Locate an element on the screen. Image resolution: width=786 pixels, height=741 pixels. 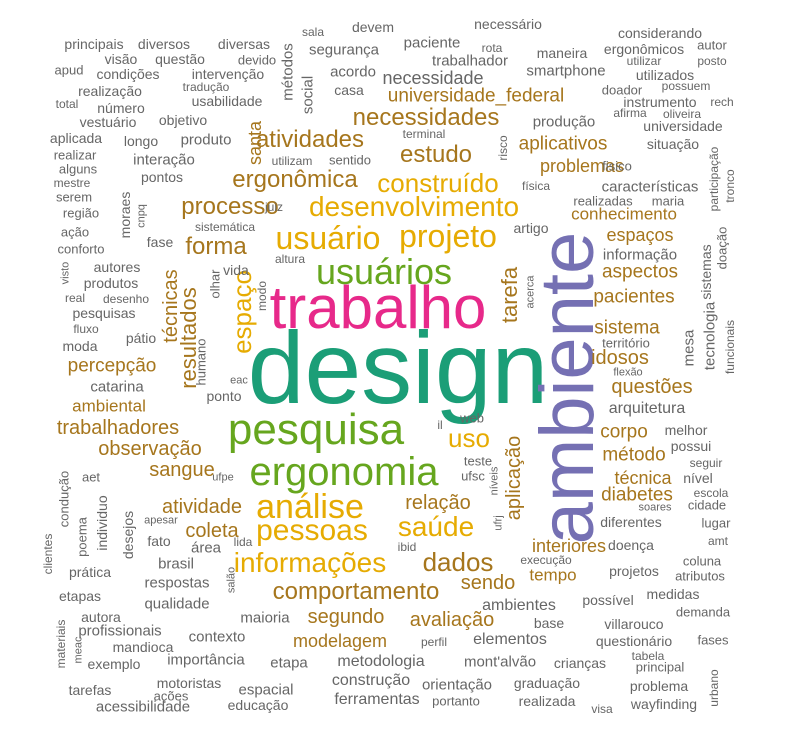
word: atividades is located at coordinates (310, 139).